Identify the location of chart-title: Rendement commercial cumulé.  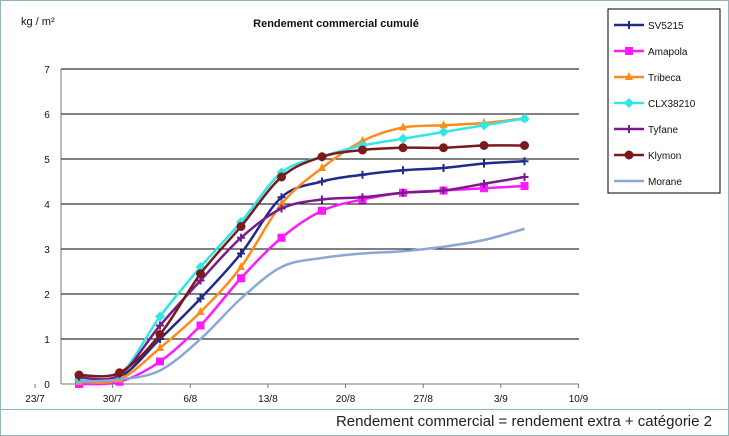
(336, 24).